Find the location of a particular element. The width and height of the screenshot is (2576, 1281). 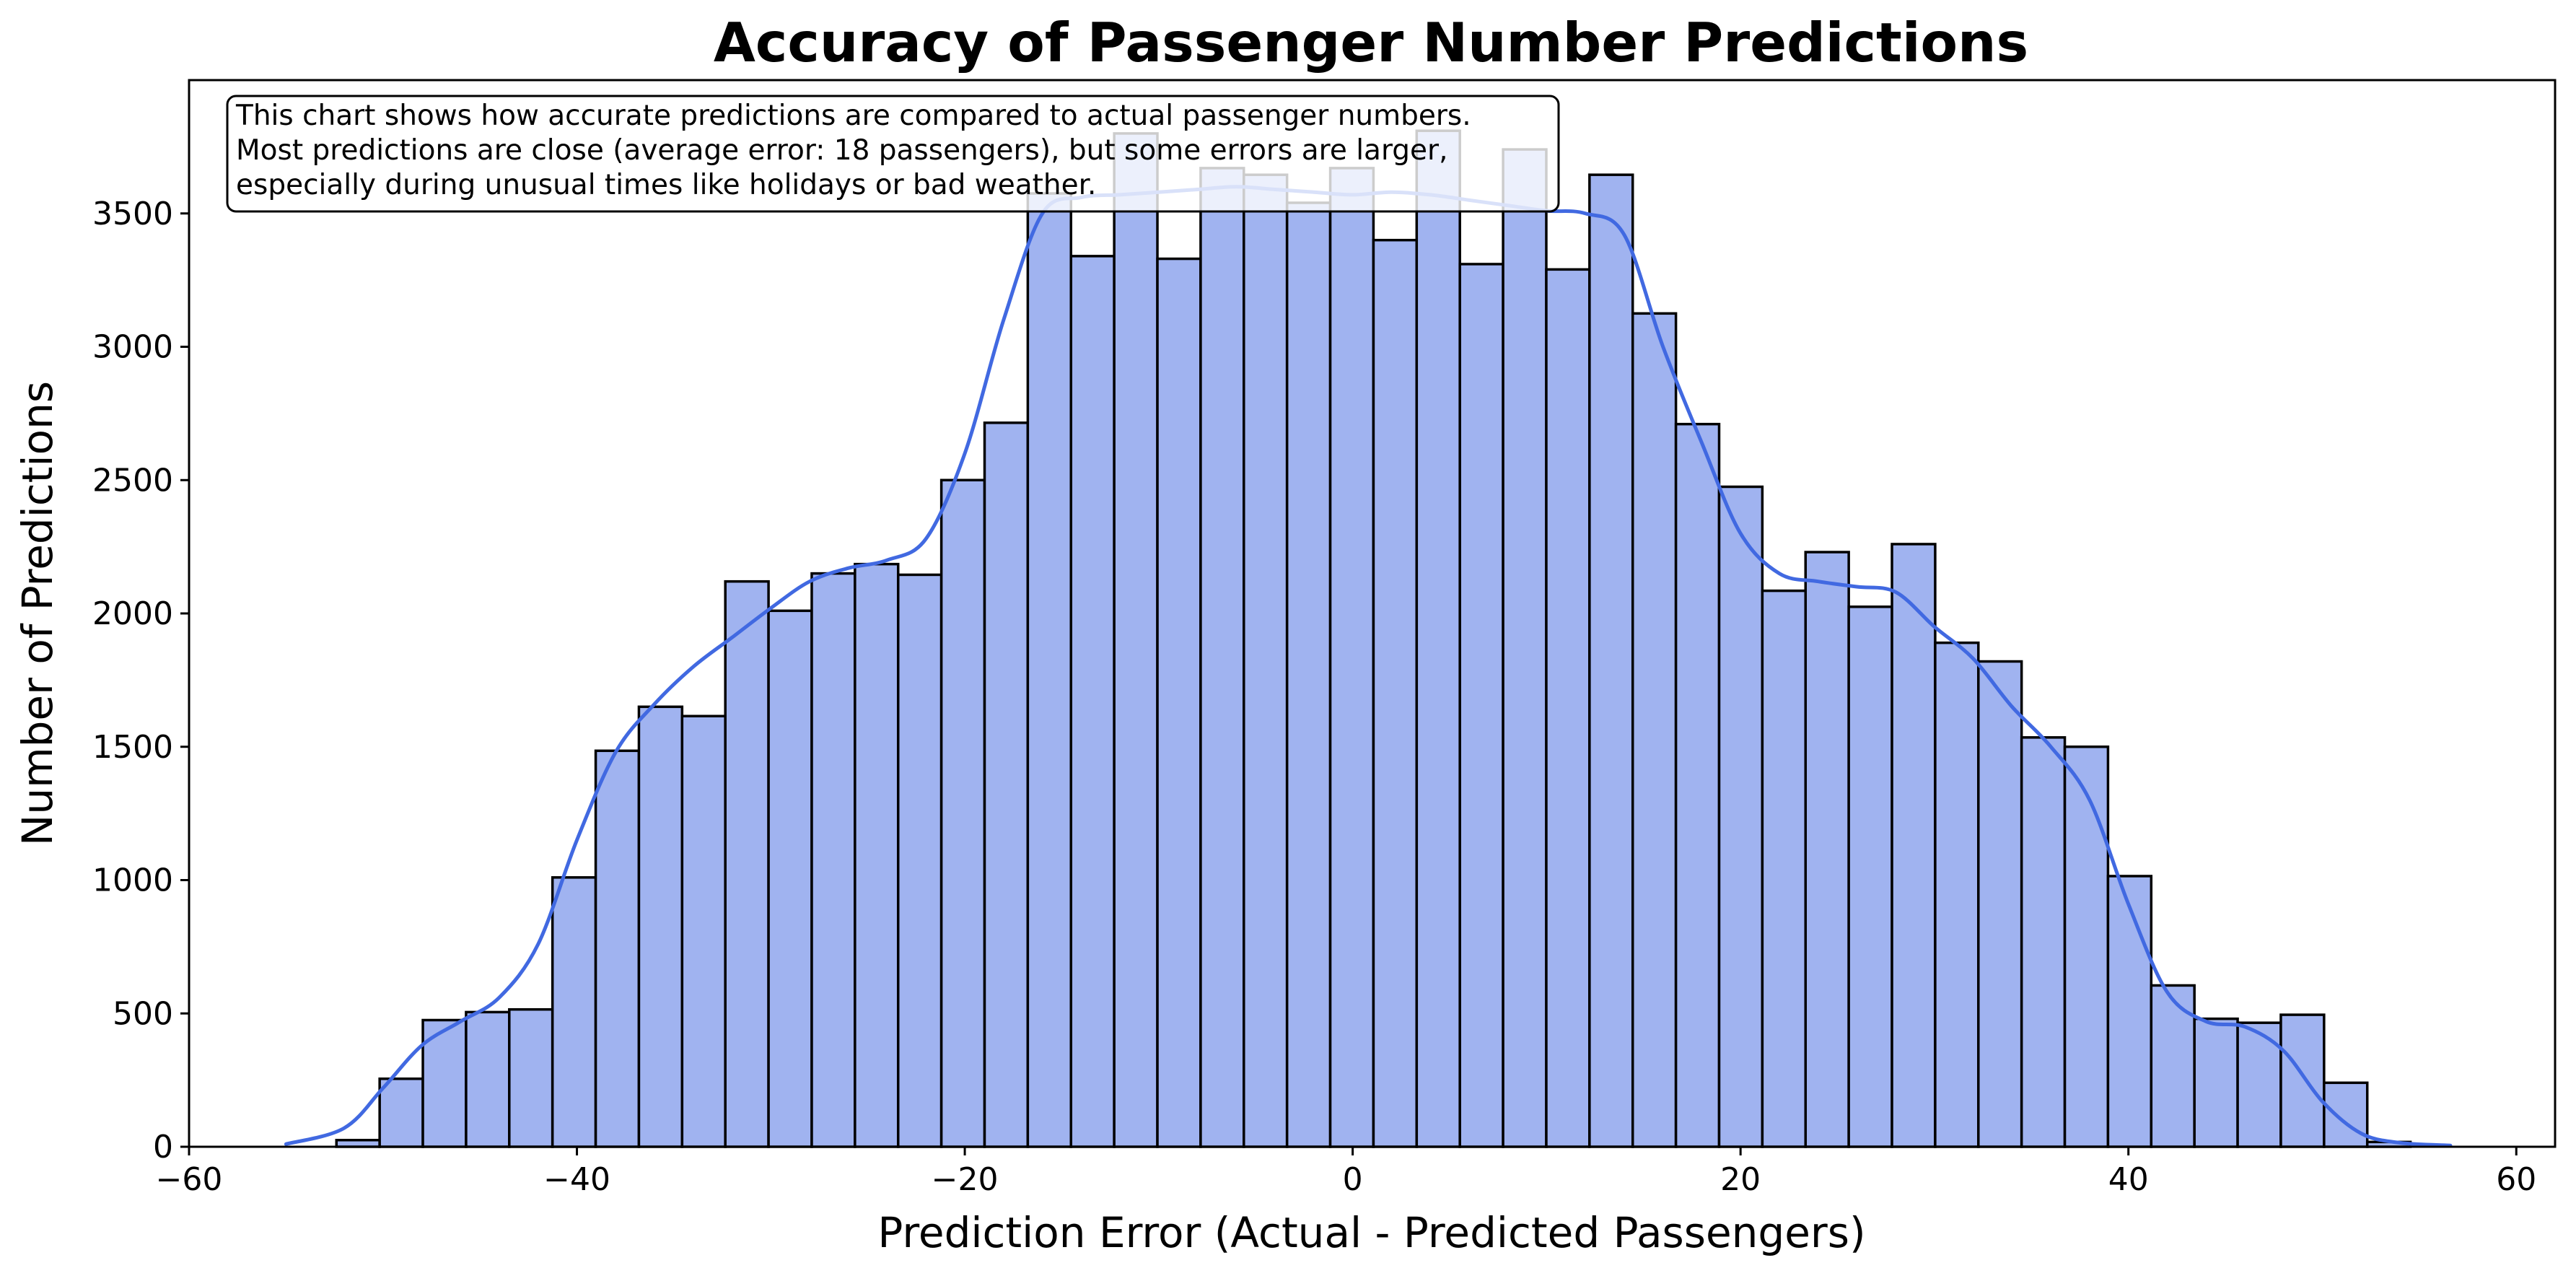

x-tick-label: 0 is located at coordinates (1353, 1179).